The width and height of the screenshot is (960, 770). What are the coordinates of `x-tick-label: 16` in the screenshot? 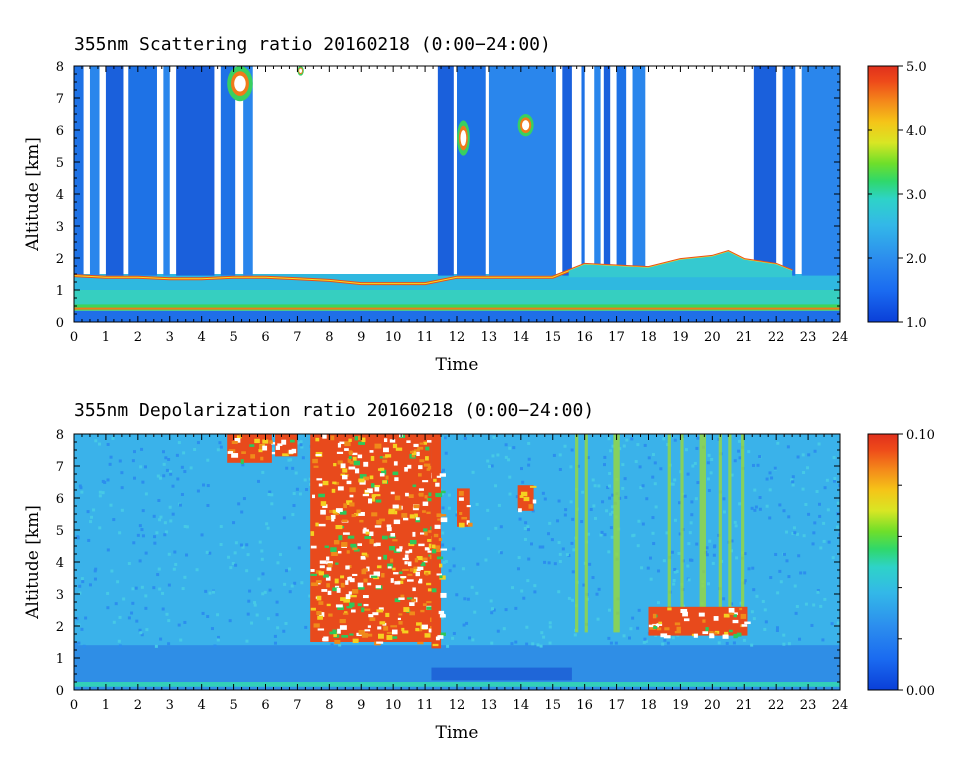 It's located at (584, 705).